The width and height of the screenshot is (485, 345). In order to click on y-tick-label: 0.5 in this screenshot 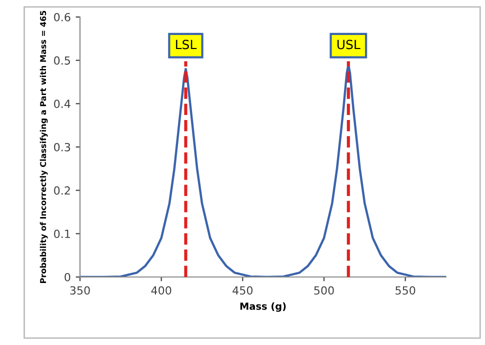, I will do `click(62, 60)`.